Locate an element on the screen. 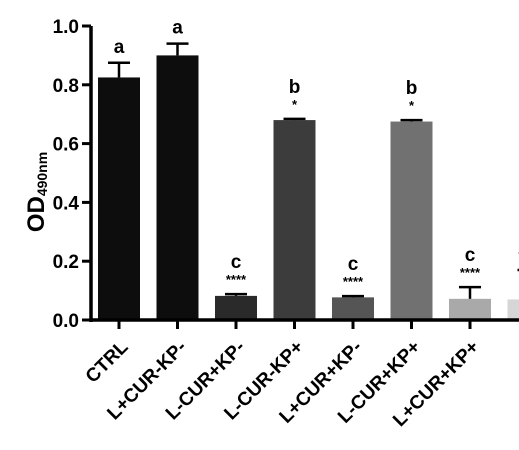 This screenshot has width=519, height=450. y-tick-label: 0.6 is located at coordinates (66, 145).